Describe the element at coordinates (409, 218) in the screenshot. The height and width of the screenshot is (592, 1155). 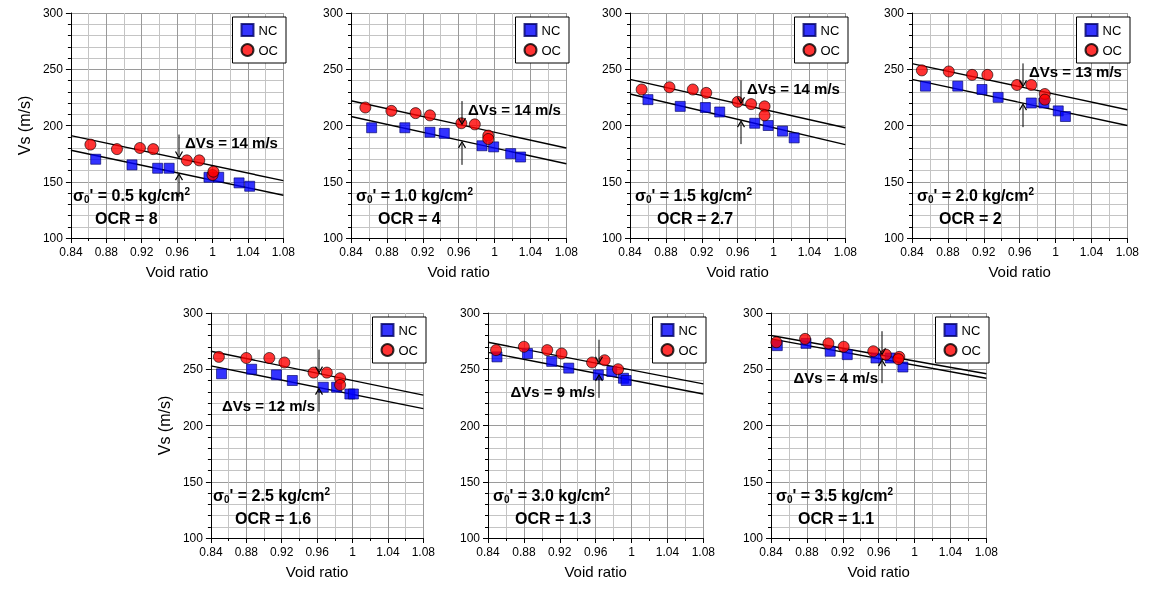
I see `annotation: OCR = 4` at that location.